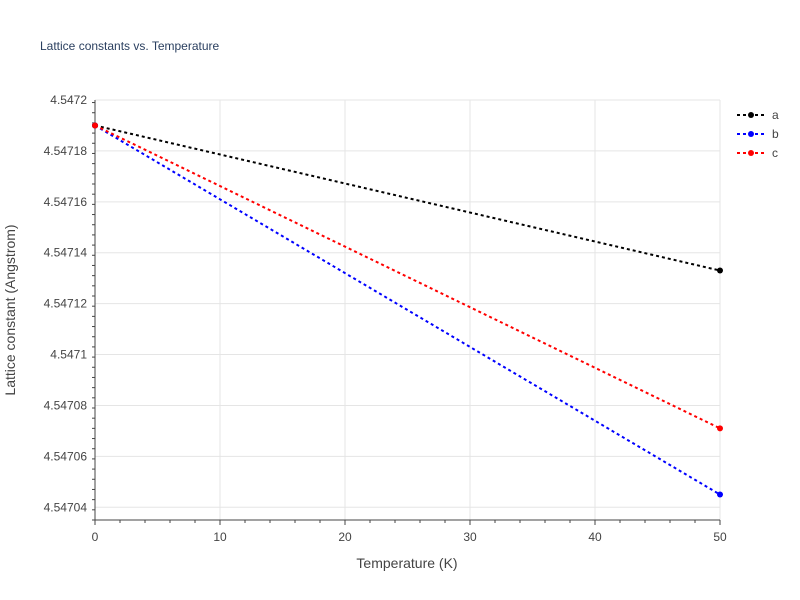 The image size is (800, 600). Describe the element at coordinates (595, 537) in the screenshot. I see `x-tick-label: 40` at that location.